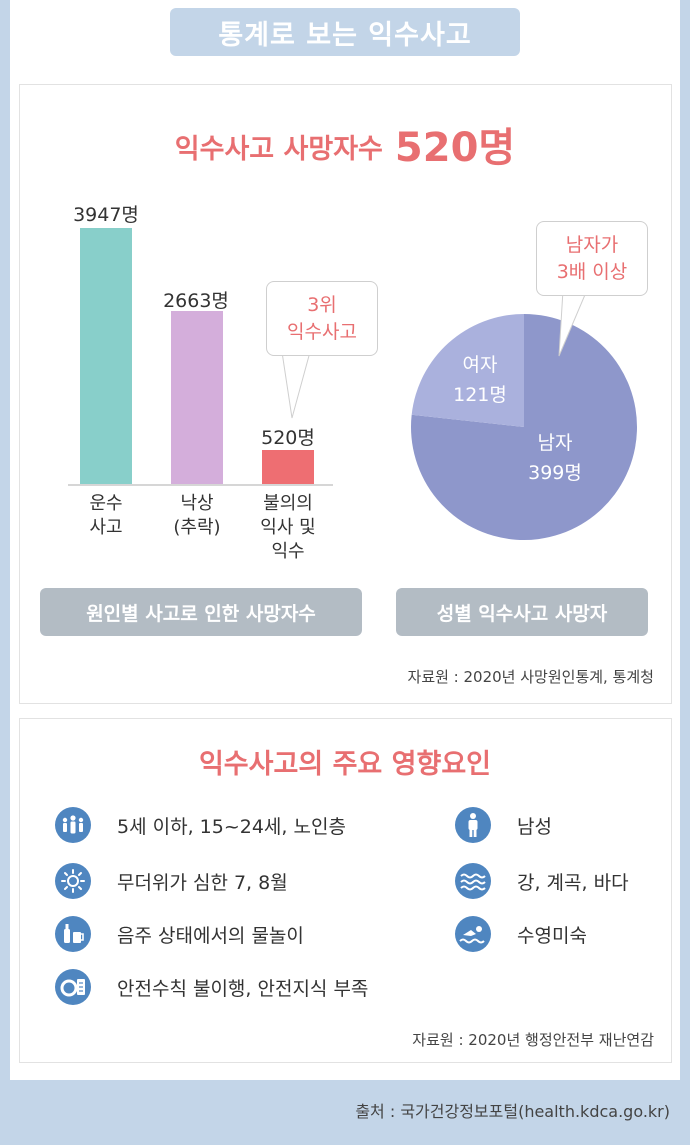 Image resolution: width=690 pixels, height=1145 pixels. I want to click on gender-callout: 남자가 3배 이상, so click(592, 258).